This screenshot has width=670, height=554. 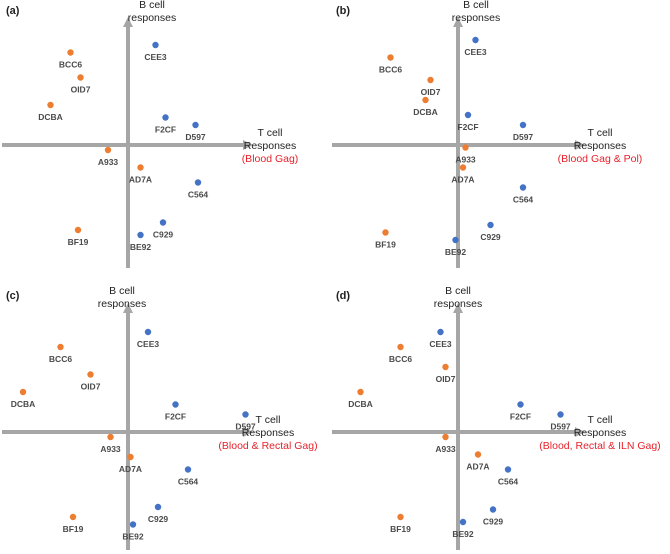 I want to click on panel-letter: (a), so click(x=13, y=11).